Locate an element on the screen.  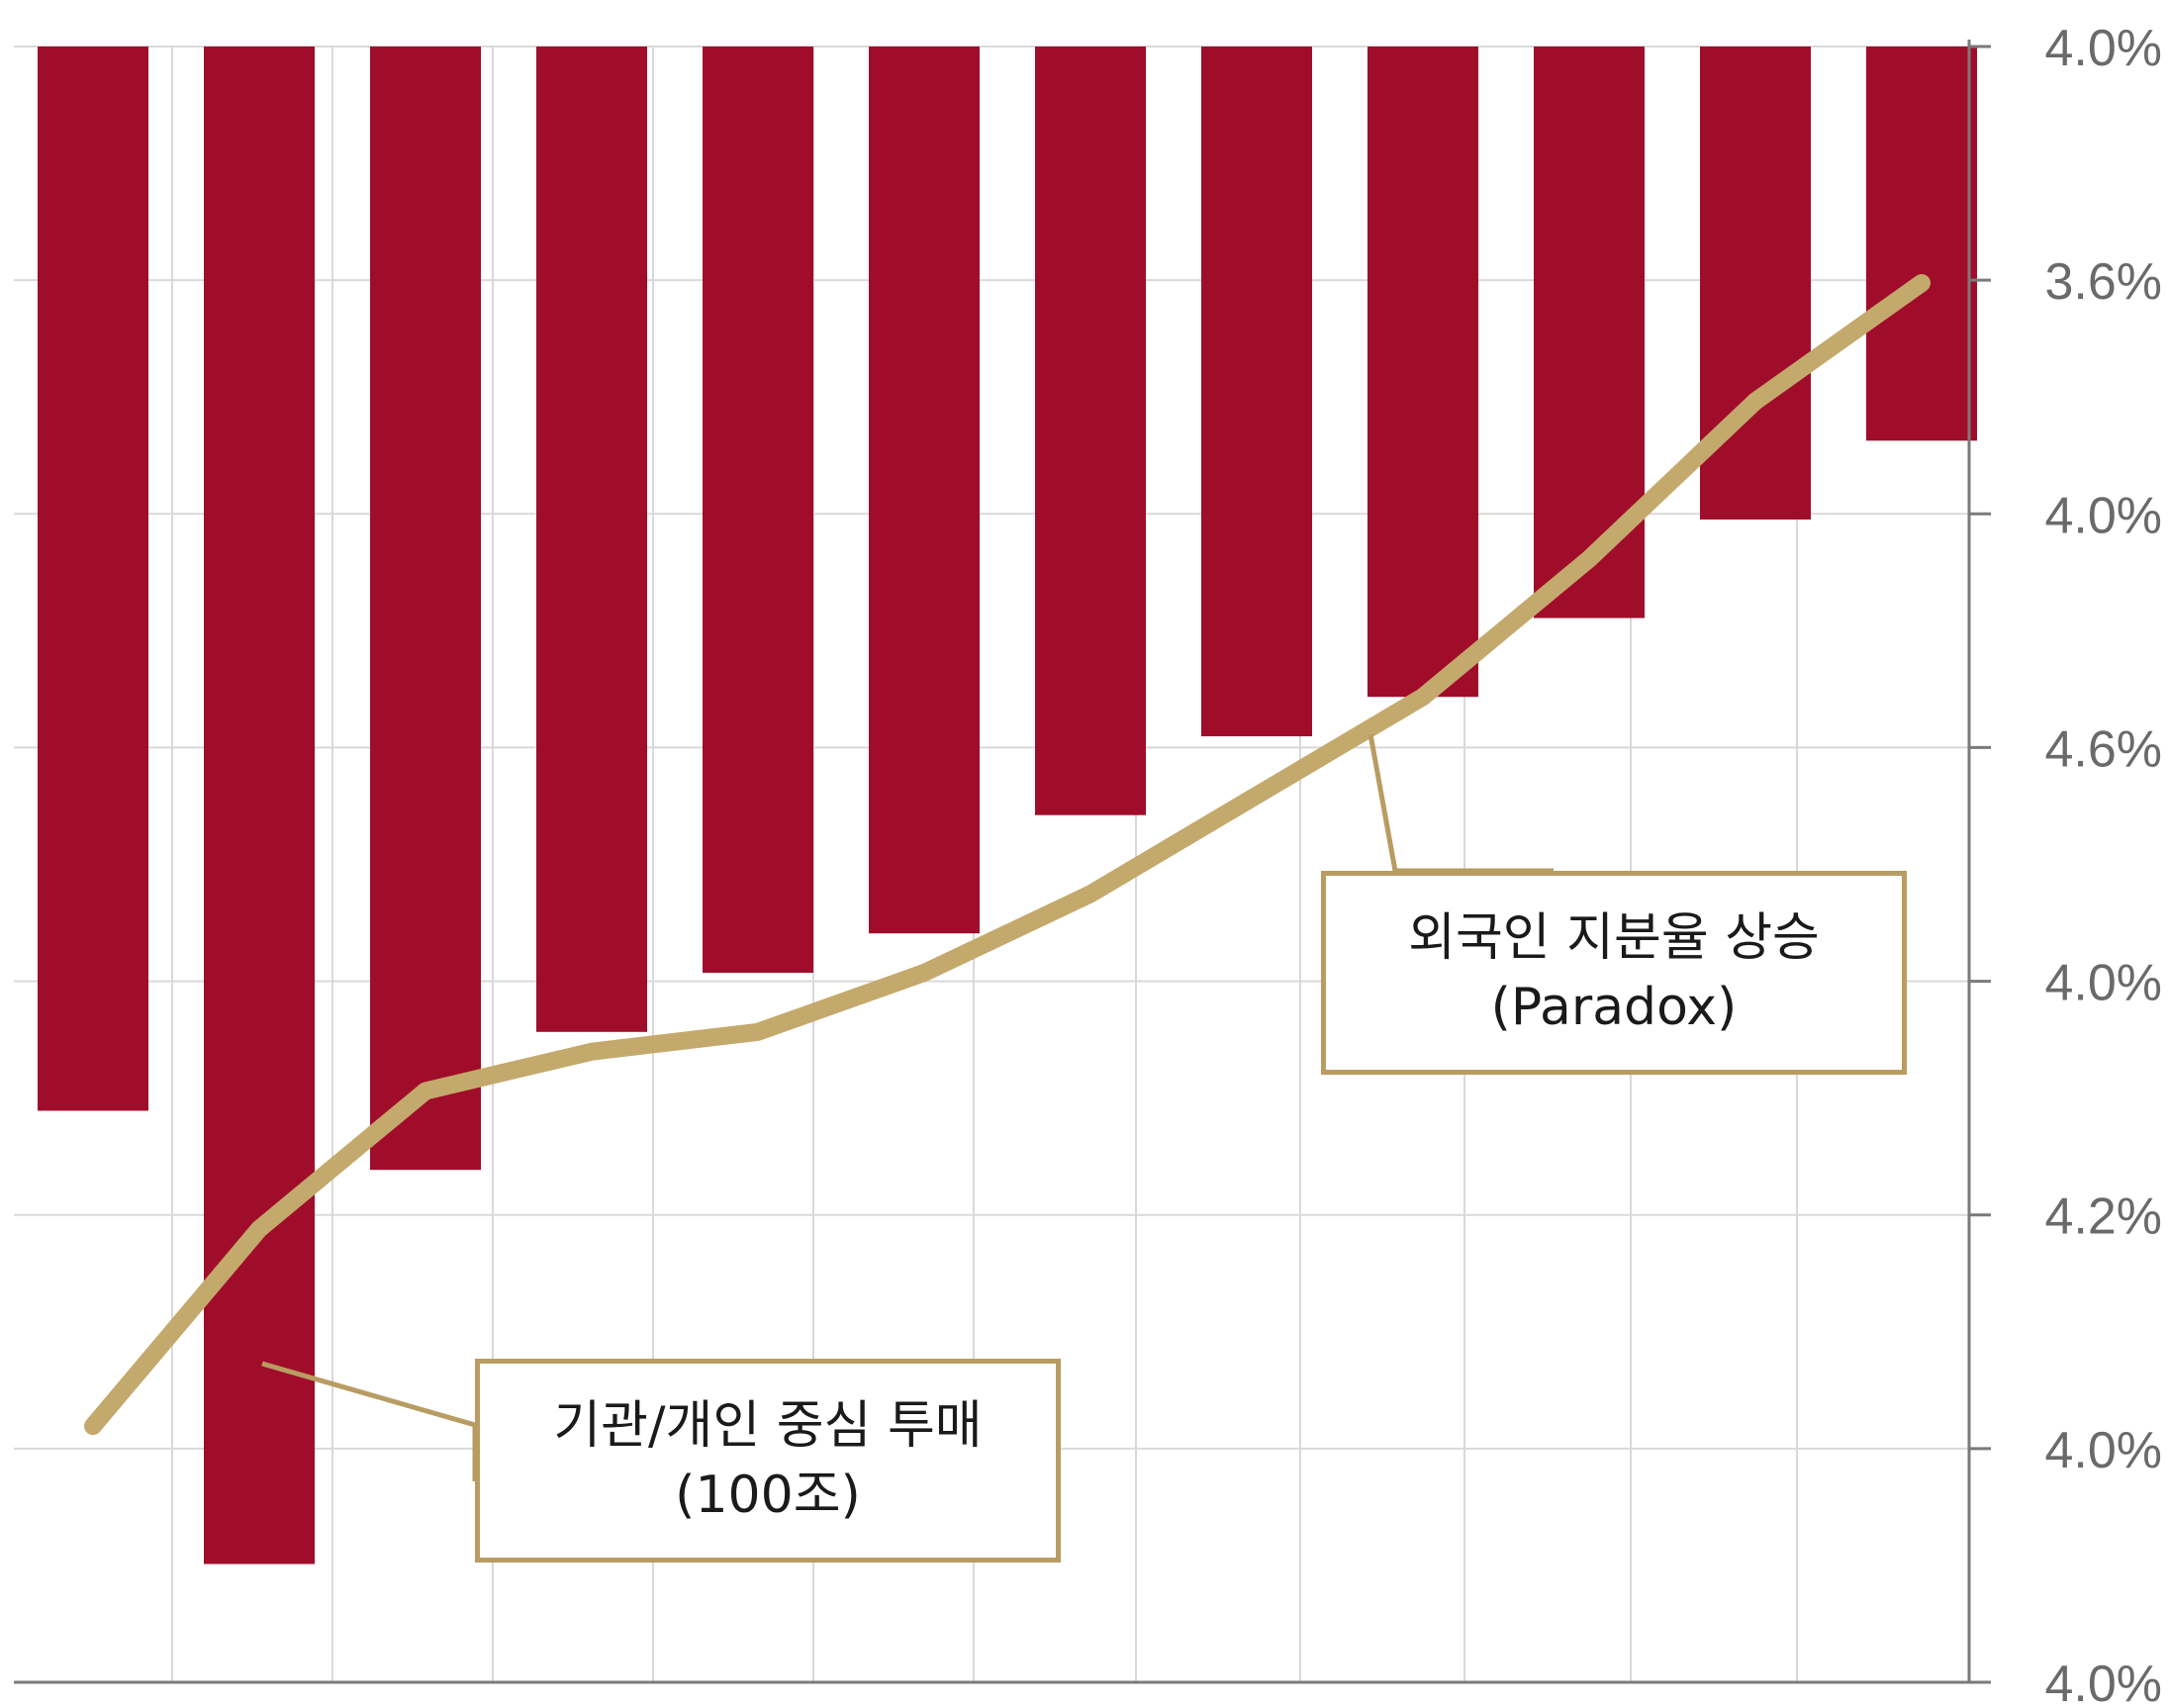
callout-line-line1: 외국인 지분율 상승 is located at coordinates (1614, 937).